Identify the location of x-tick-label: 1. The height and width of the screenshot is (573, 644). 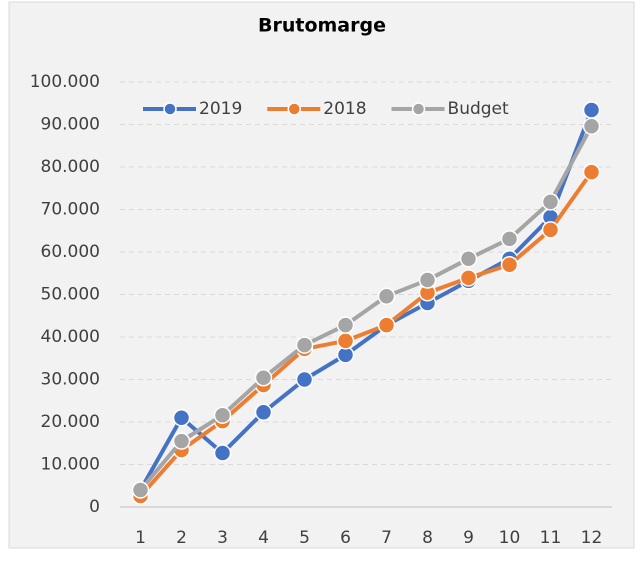
(140, 538).